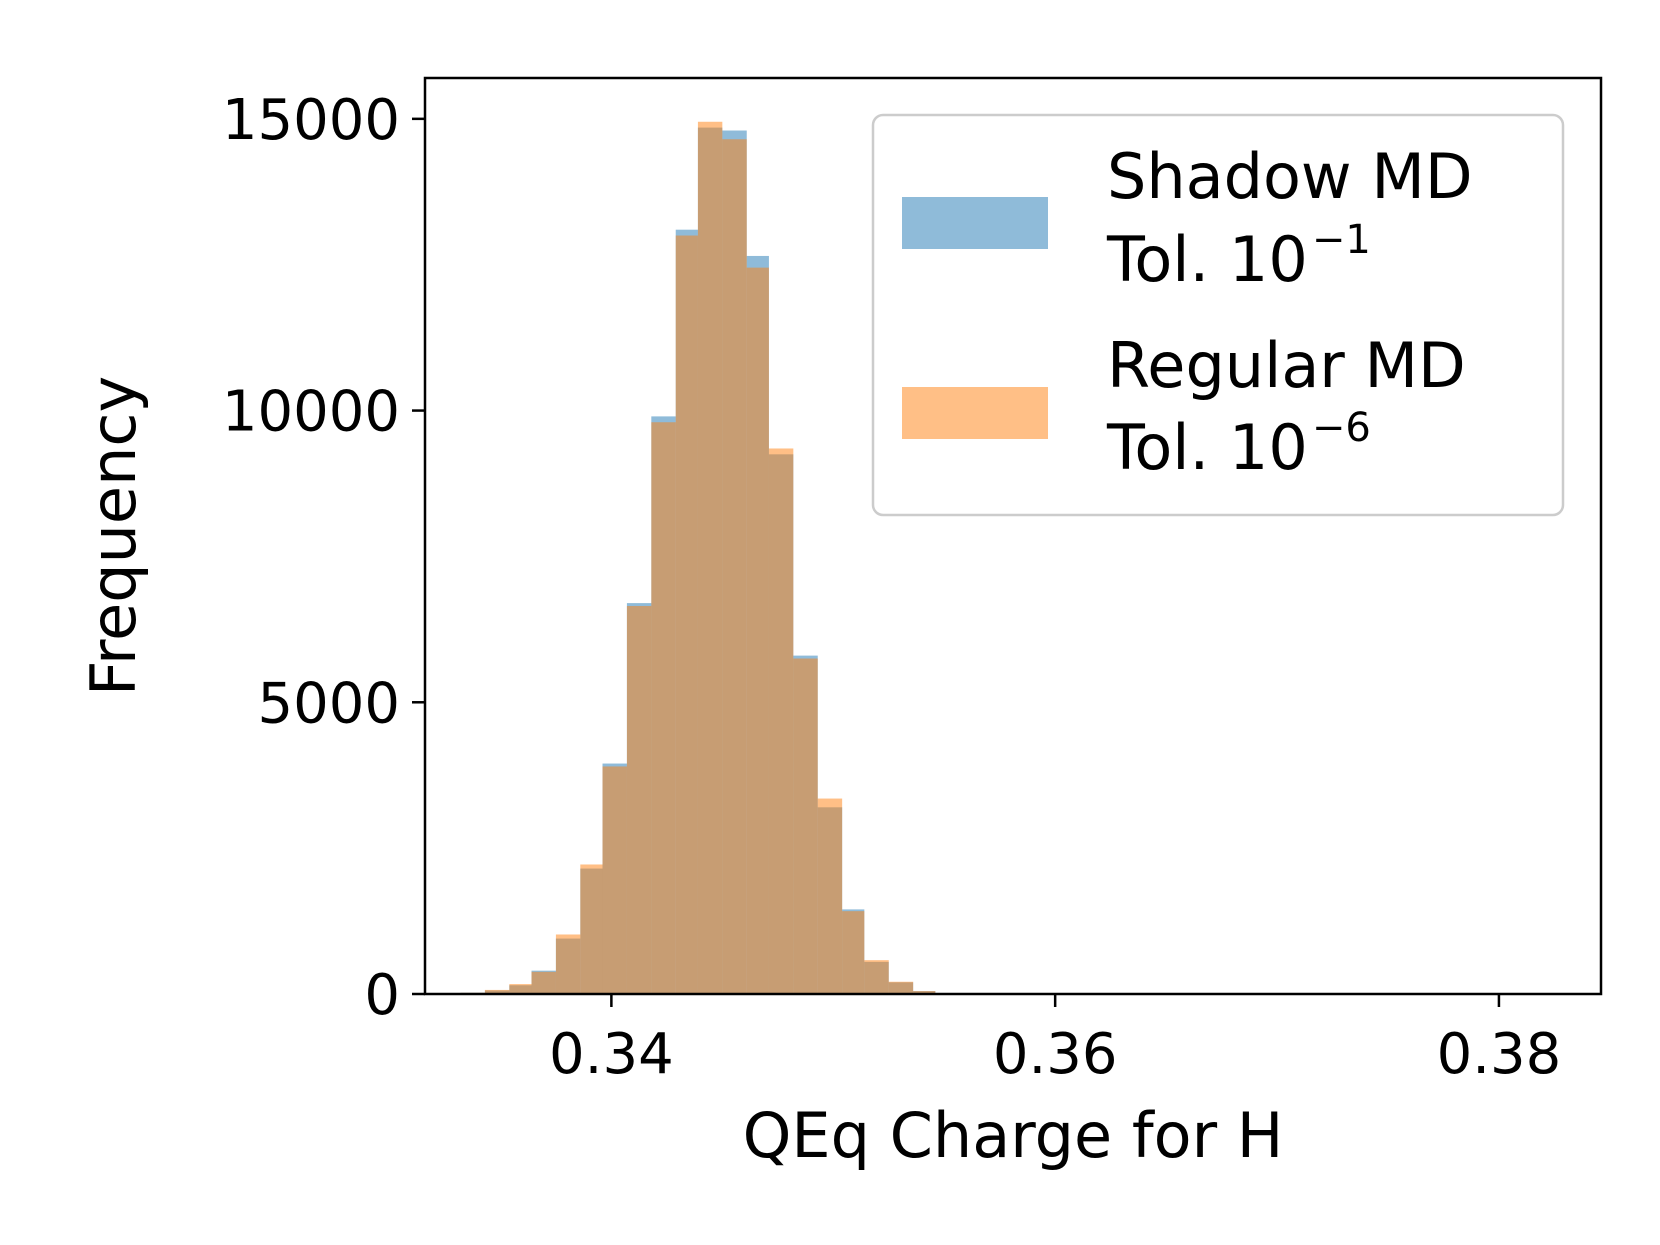 The height and width of the screenshot is (1245, 1660). I want to click on x-tick-label: 0.36, so click(1055, 1054).